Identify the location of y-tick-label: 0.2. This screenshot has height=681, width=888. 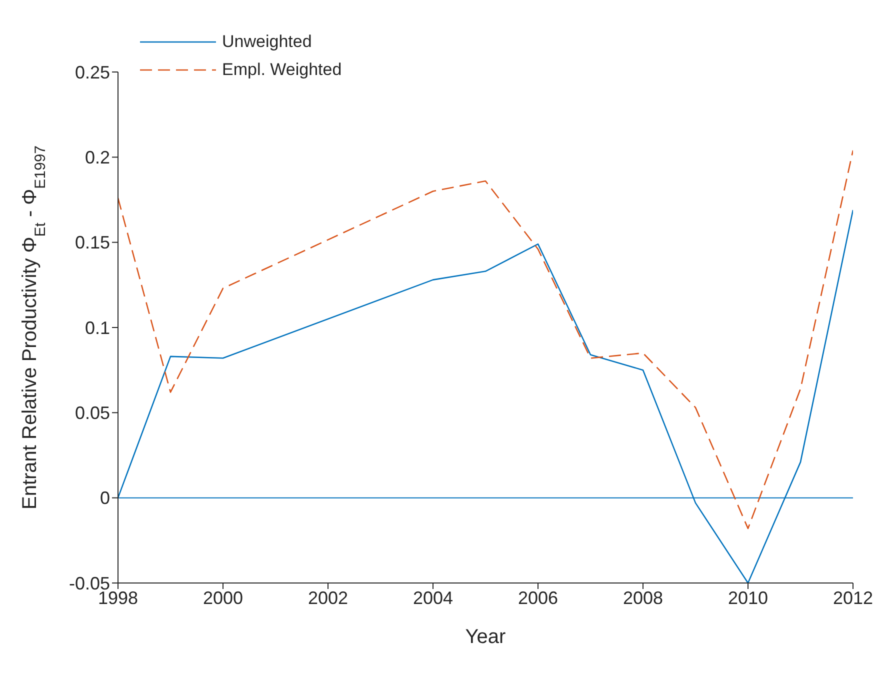
(97, 158).